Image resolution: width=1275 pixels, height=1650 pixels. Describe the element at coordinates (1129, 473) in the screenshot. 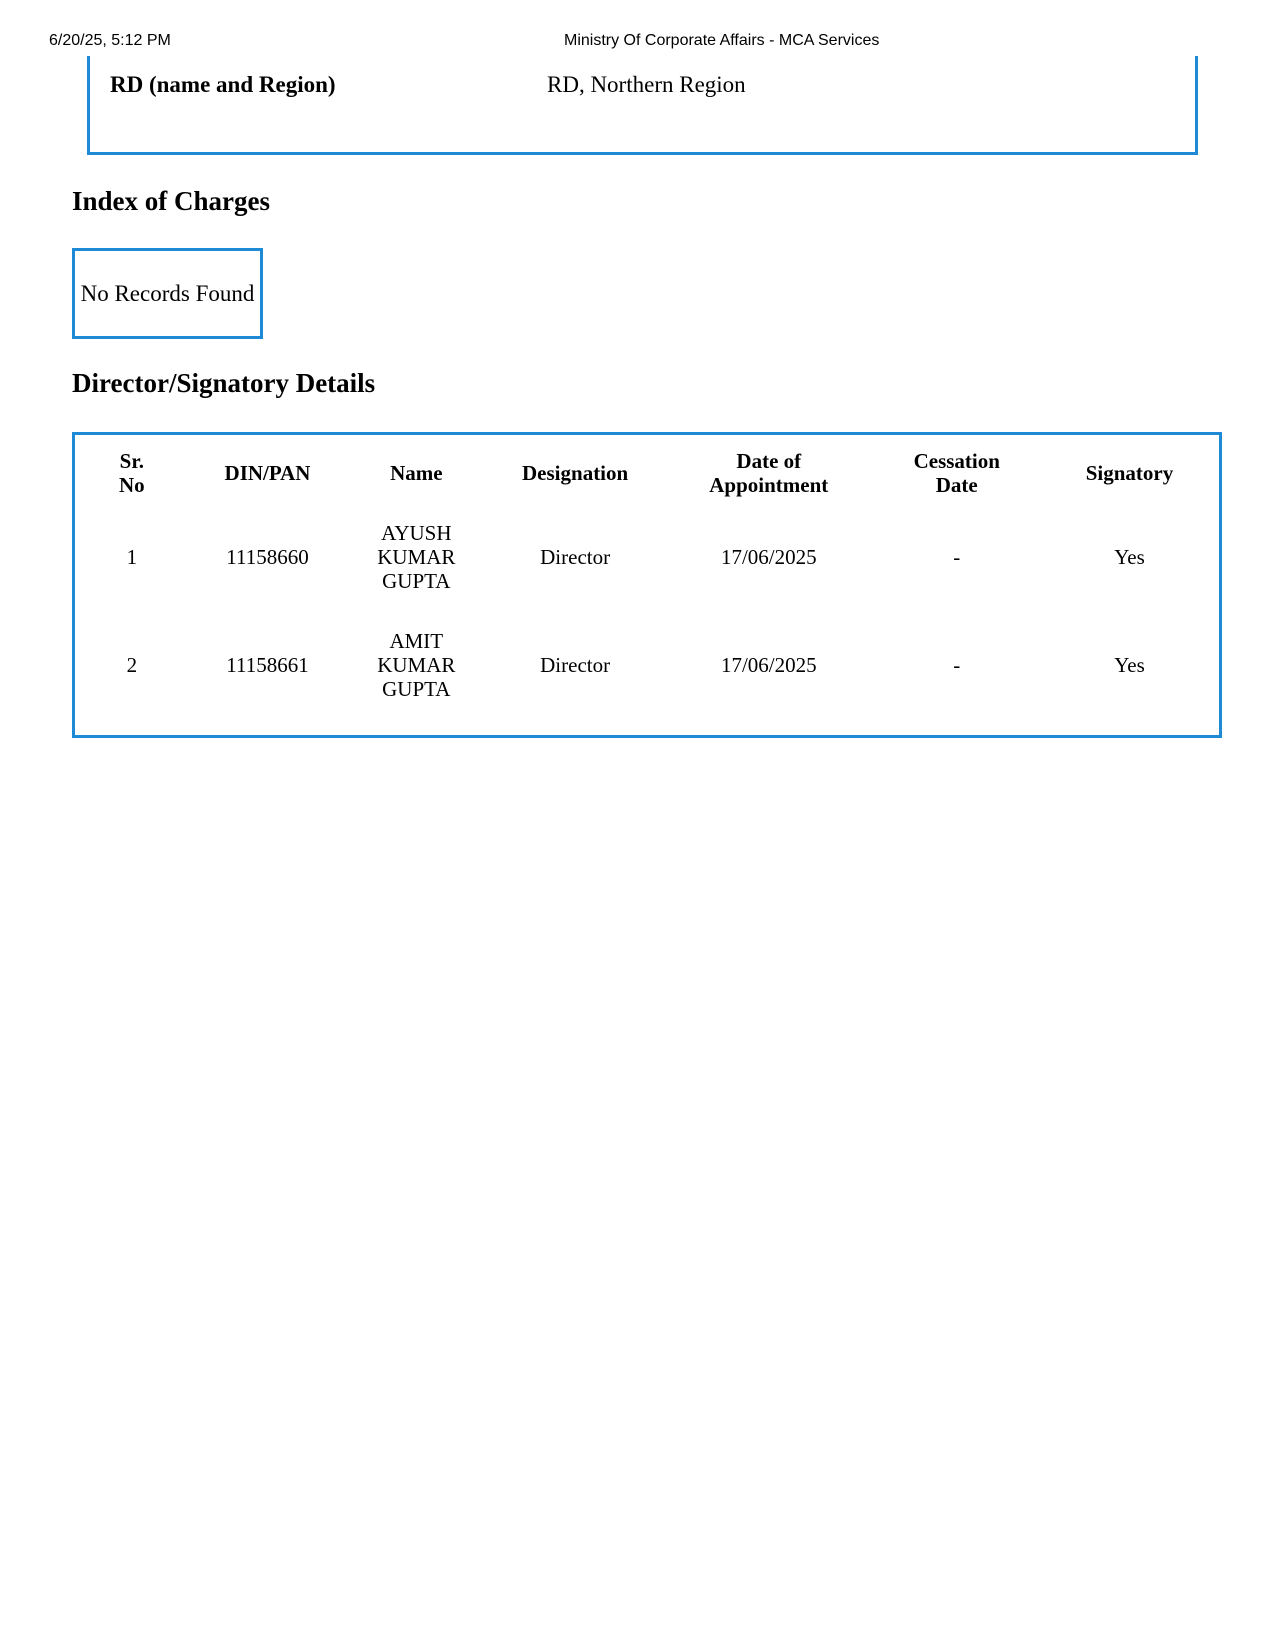

I see `col-signatory: Signatory` at that location.